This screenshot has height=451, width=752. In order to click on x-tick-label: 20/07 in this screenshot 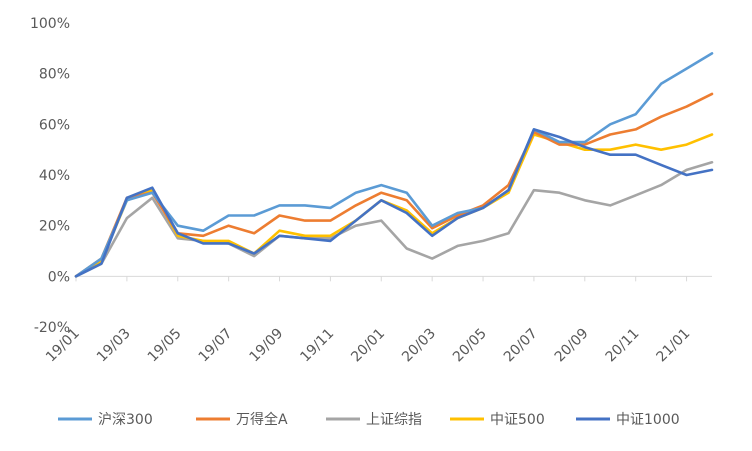, I will do `click(521, 346)`.